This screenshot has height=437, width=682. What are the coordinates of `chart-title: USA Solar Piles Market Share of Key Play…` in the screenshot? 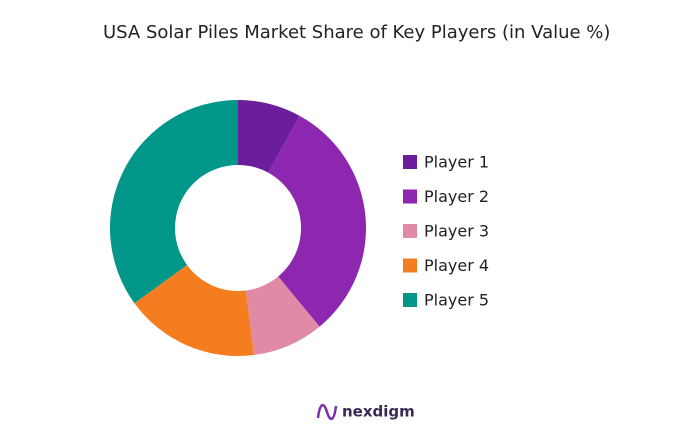 It's located at (357, 32).